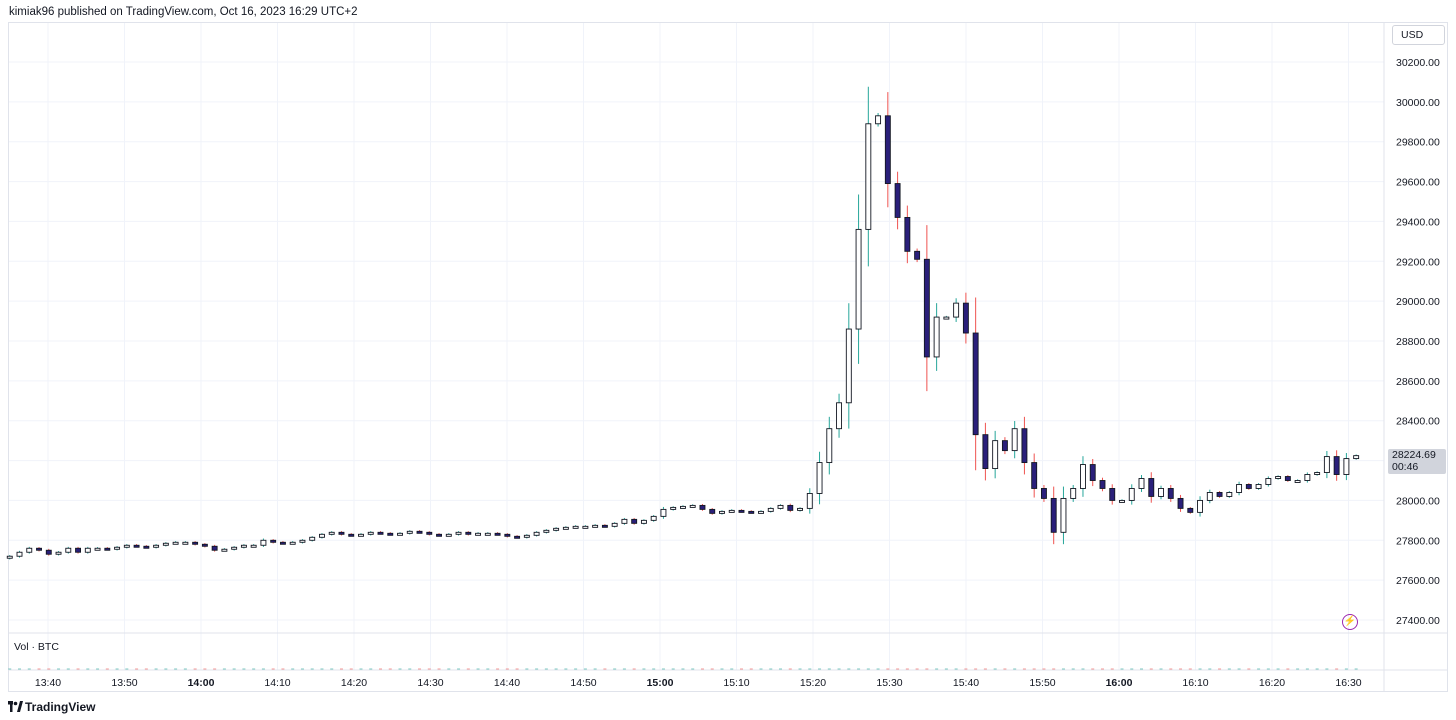  What do you see at coordinates (1195, 683) in the screenshot?
I see `x-tick-label: 16:10` at bounding box center [1195, 683].